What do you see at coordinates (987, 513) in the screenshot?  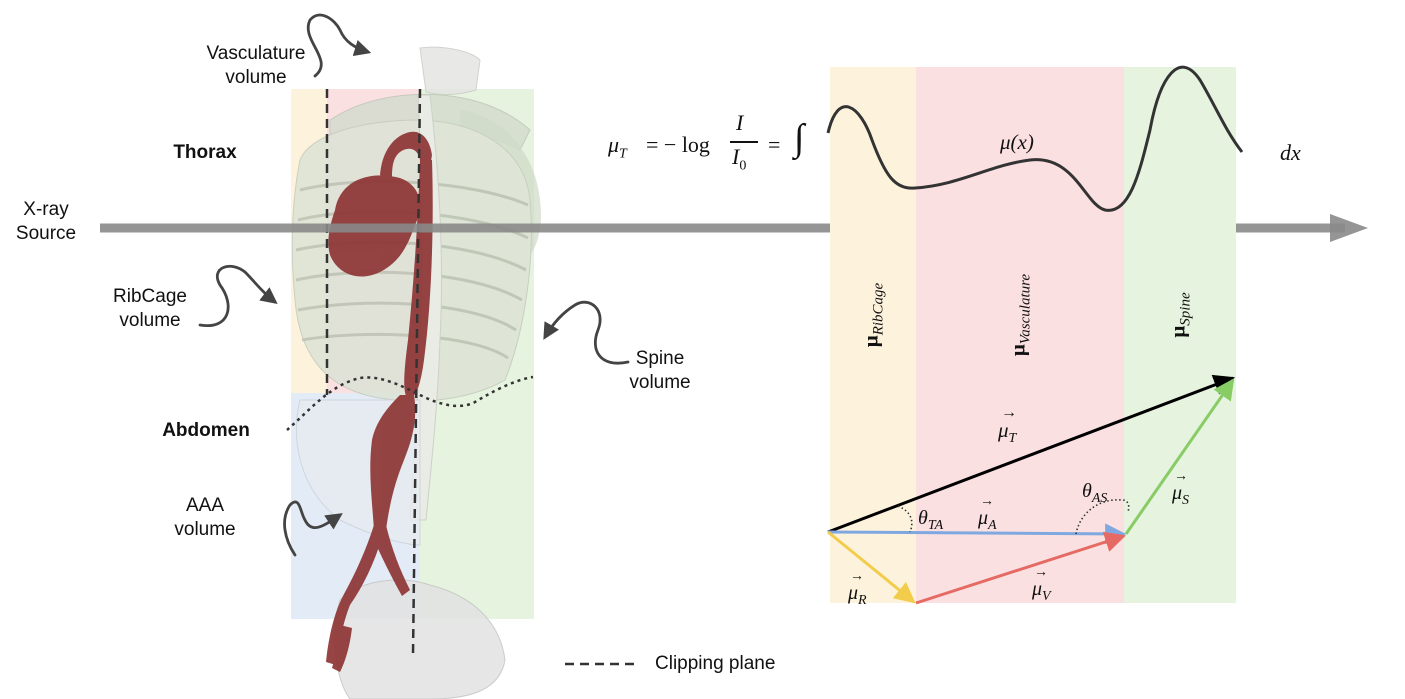 I see `vector-label-mu-A: → μA` at bounding box center [987, 513].